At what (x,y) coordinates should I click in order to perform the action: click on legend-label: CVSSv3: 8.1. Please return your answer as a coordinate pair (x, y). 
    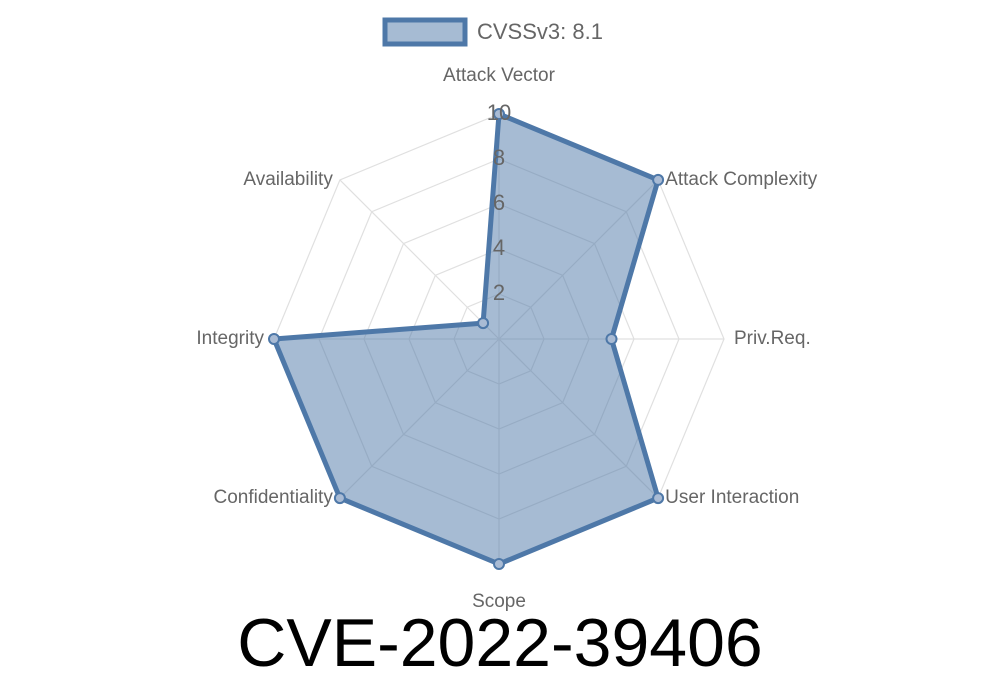
    Looking at the image, I should click on (540, 31).